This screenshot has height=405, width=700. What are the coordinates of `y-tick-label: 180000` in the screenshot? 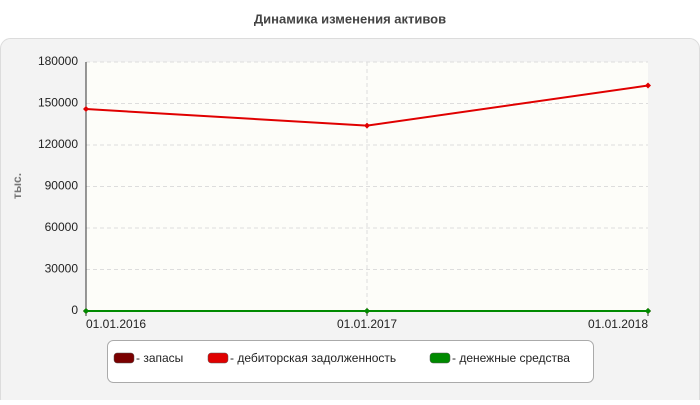 It's located at (58, 61).